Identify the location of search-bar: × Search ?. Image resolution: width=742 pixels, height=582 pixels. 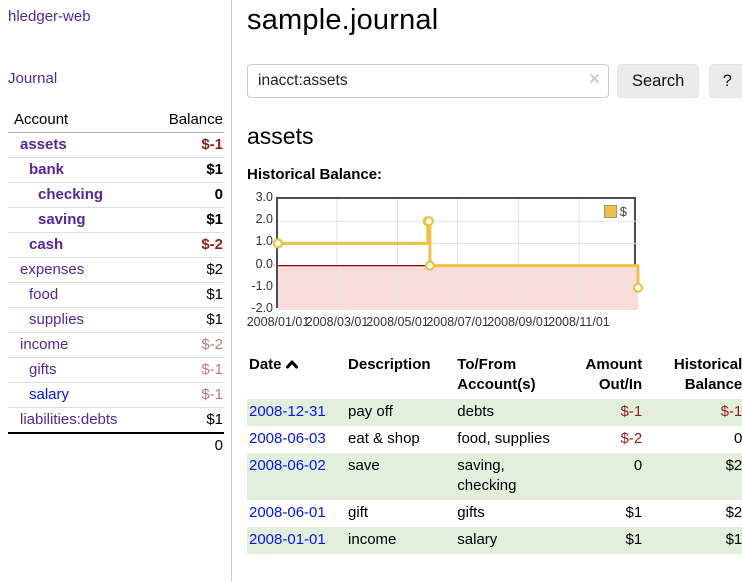
(494, 81).